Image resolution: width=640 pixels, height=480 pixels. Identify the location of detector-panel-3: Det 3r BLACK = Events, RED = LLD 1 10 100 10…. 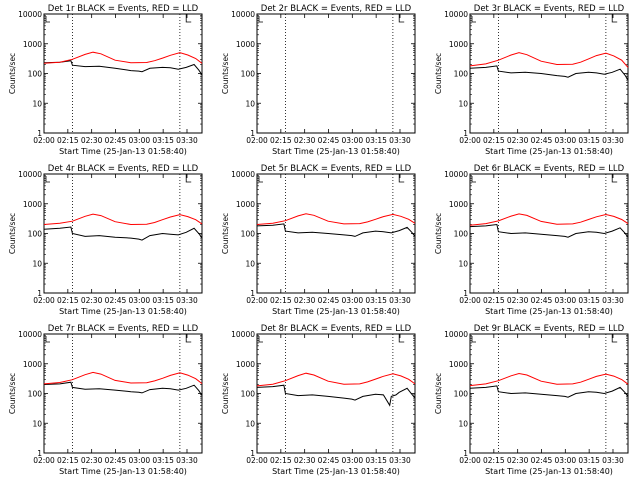
(532, 80).